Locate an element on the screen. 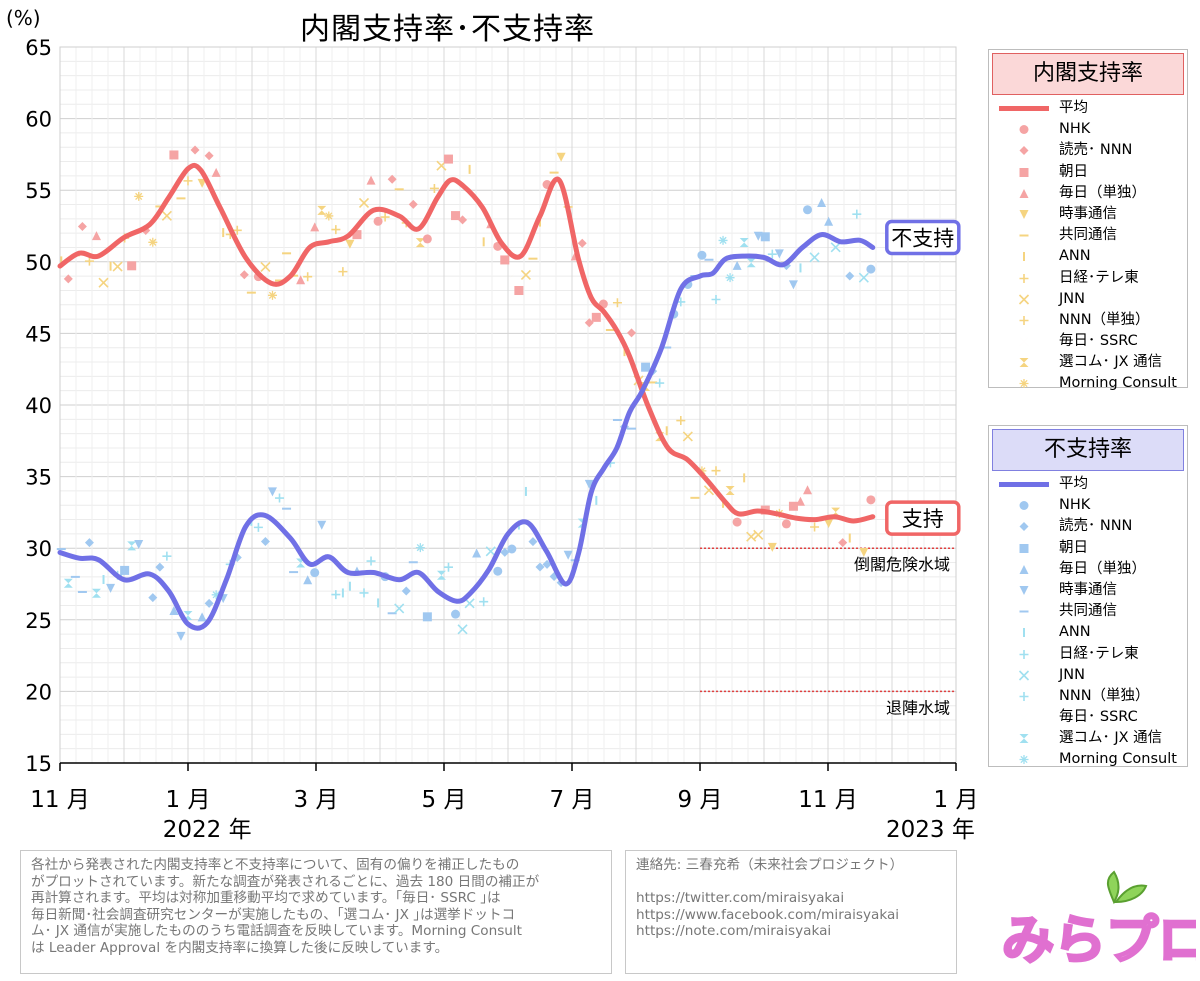  legend-pollster-row: 朝日 is located at coordinates (1088, 172).